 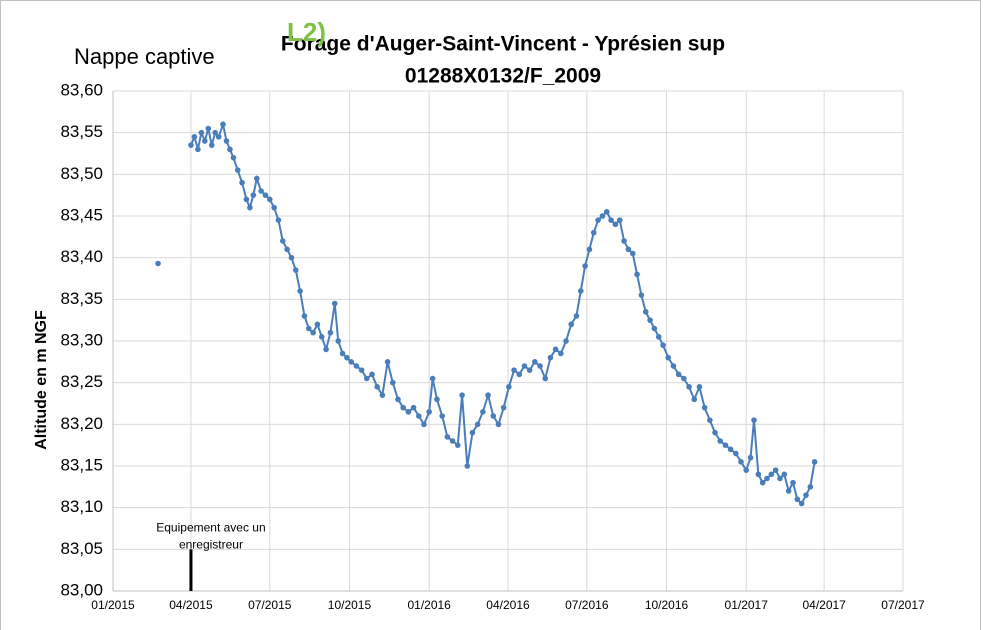 I want to click on annotation-line: Equipement avec un, so click(x=210, y=528).